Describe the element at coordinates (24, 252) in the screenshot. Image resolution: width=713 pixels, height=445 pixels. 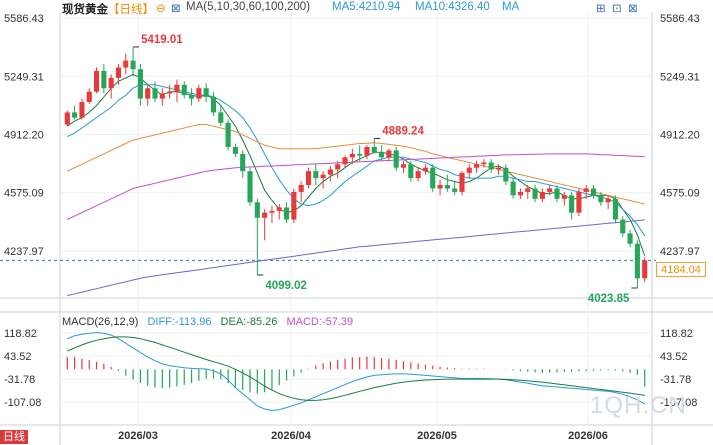
I see `price-tick-label-left: 4237.97` at that location.